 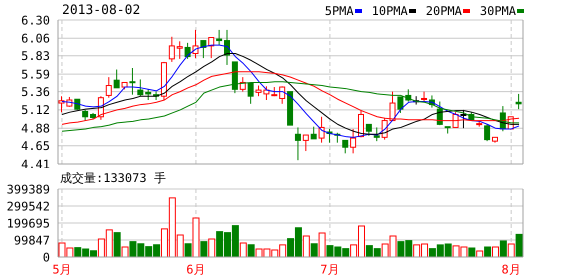 I want to click on y-tick-label: 0, so click(x=46, y=257).